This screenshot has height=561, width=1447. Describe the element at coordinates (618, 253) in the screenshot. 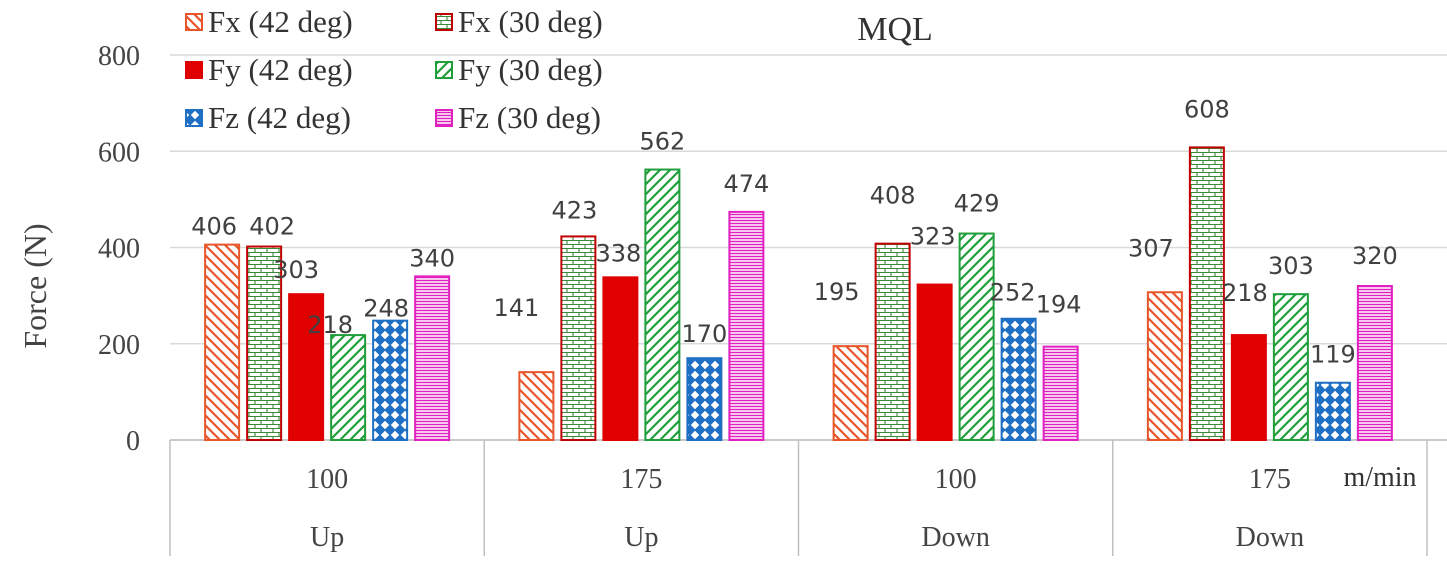

I see `data-label: 338` at that location.